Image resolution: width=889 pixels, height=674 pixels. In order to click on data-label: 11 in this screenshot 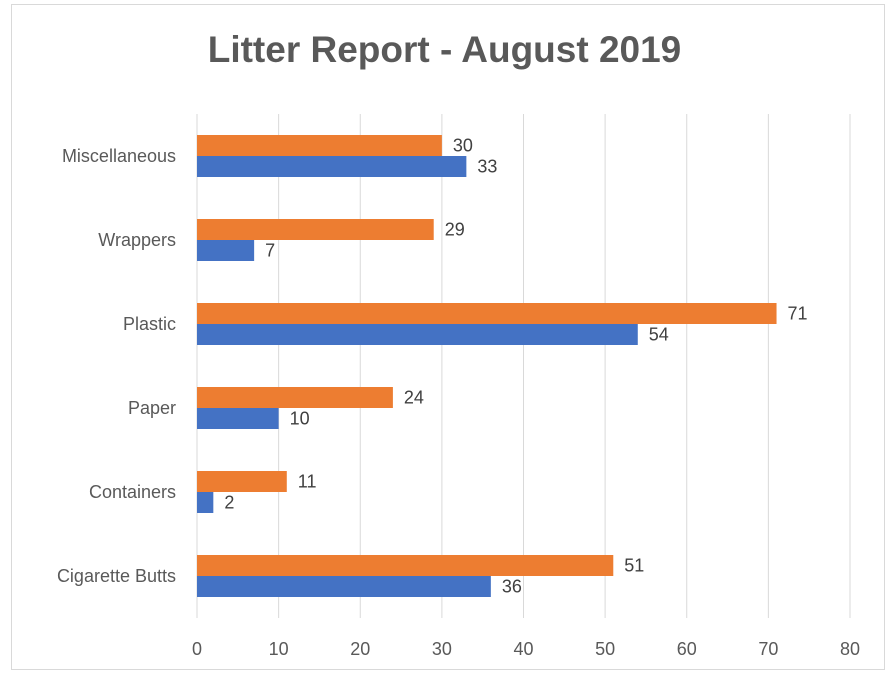, I will do `click(307, 482)`.